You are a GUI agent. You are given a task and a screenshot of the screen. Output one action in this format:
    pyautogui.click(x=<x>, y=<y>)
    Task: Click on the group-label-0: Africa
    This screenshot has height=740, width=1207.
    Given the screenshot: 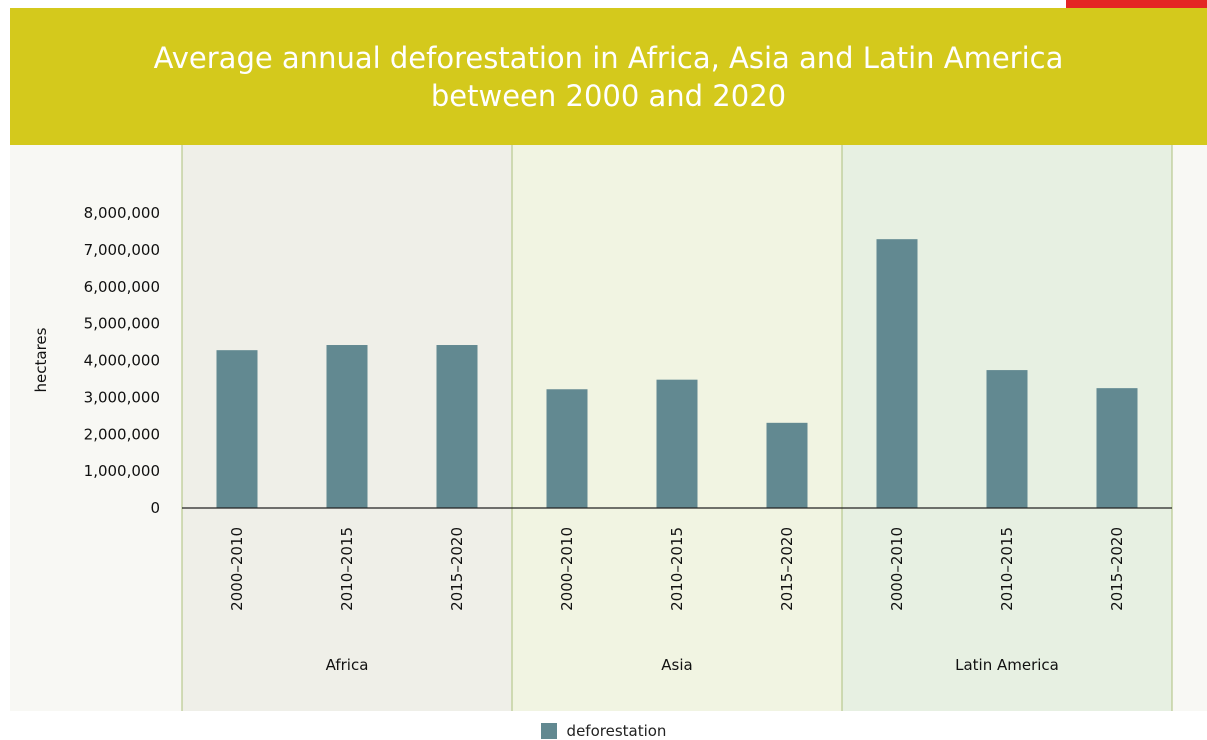 What is the action you would take?
    pyautogui.click(x=347, y=665)
    